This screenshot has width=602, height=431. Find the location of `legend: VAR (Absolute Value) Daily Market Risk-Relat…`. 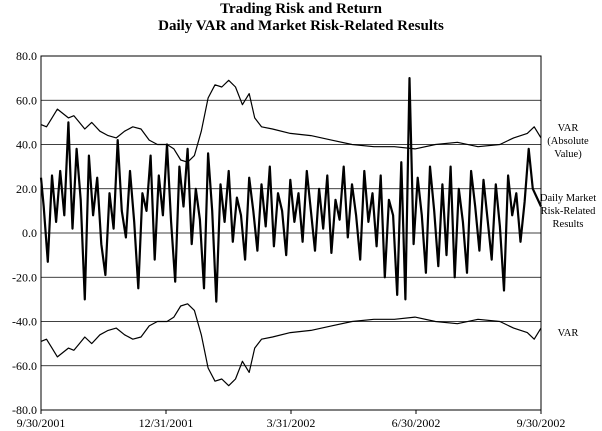

legend: VAR (Absolute Value) Daily Market Risk-Relat… is located at coordinates (568, 231).